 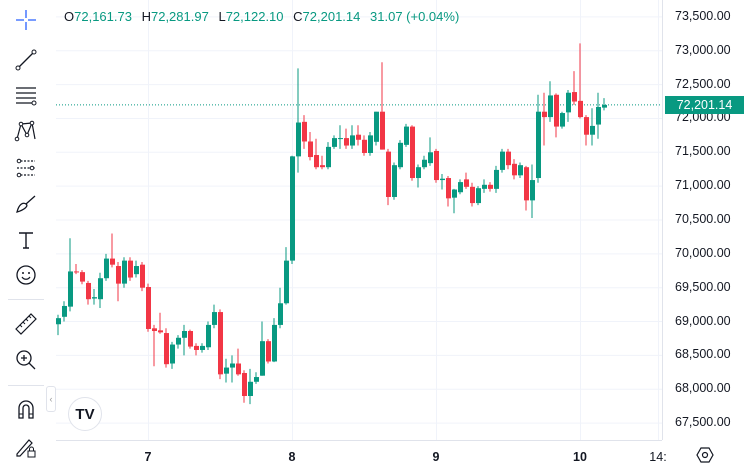 What do you see at coordinates (705, 455) in the screenshot?
I see `settings-icon` at bounding box center [705, 455].